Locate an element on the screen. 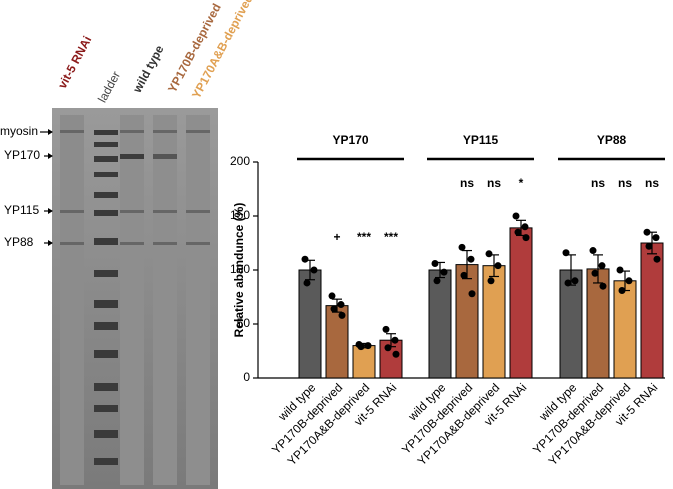 The width and height of the screenshot is (673, 489). marker-label: myosin is located at coordinates (19, 131).